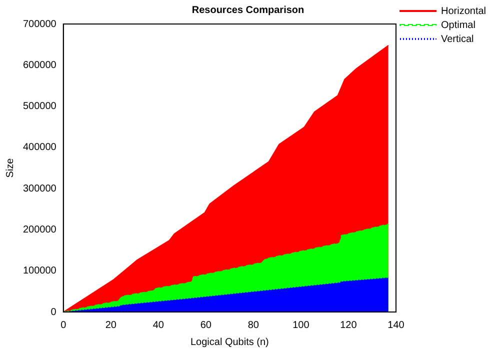  Describe the element at coordinates (457, 39) in the screenshot. I see `legend-label: Vertical` at that location.